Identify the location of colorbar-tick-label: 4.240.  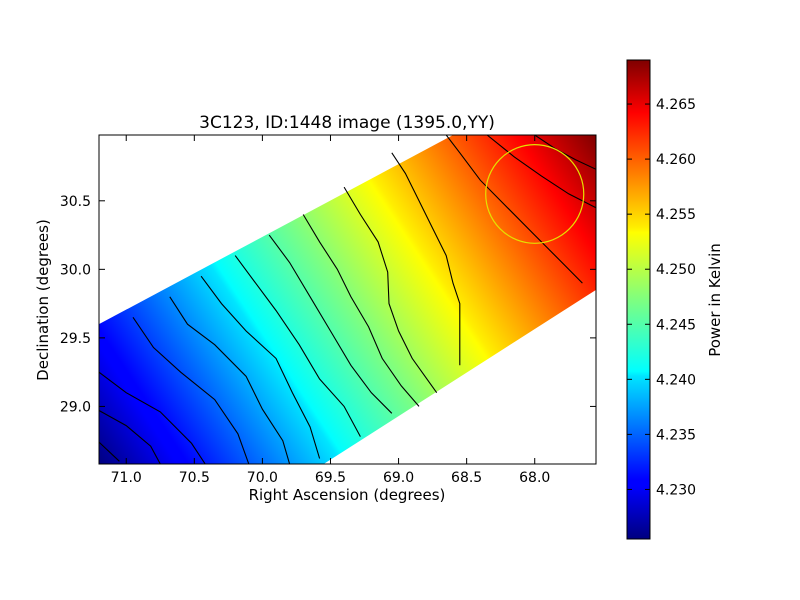
(676, 380).